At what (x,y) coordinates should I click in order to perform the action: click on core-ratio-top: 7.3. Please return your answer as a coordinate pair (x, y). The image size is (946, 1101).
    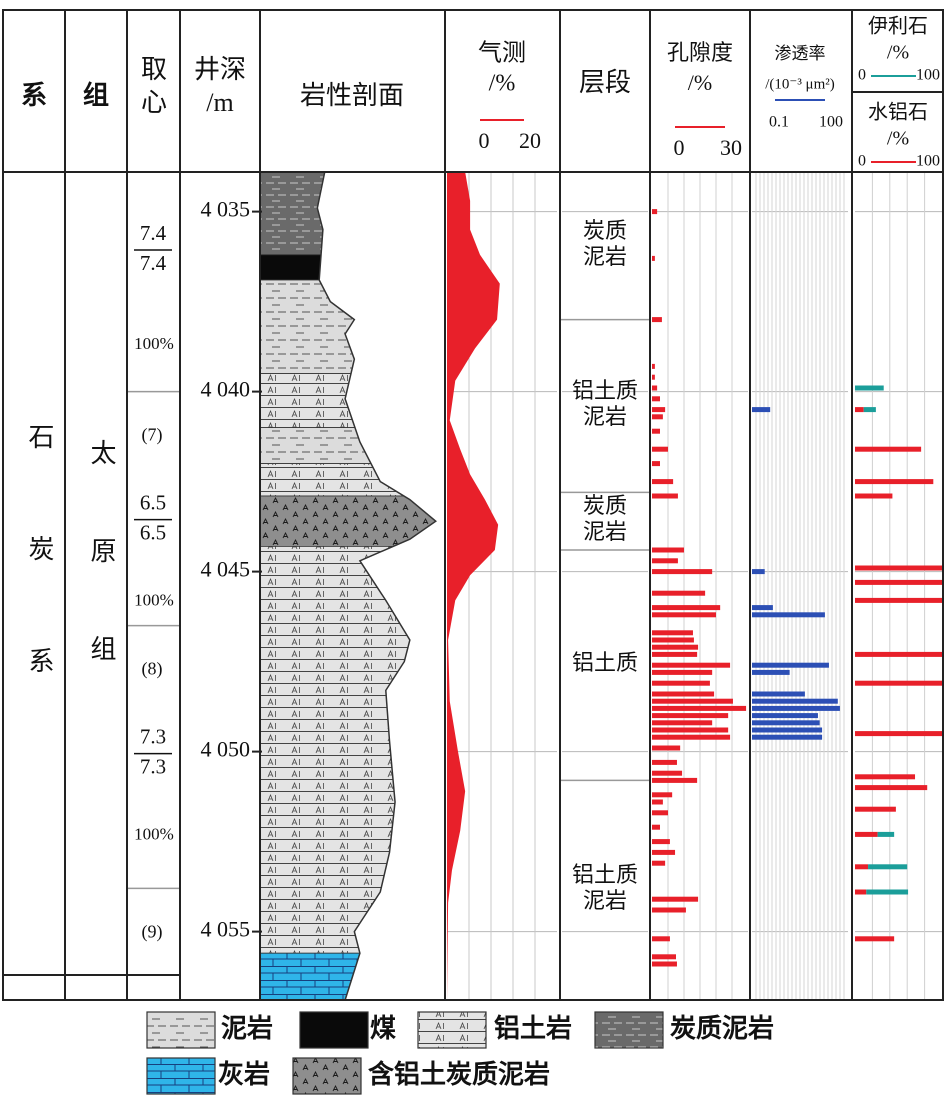
    Looking at the image, I should click on (153, 736).